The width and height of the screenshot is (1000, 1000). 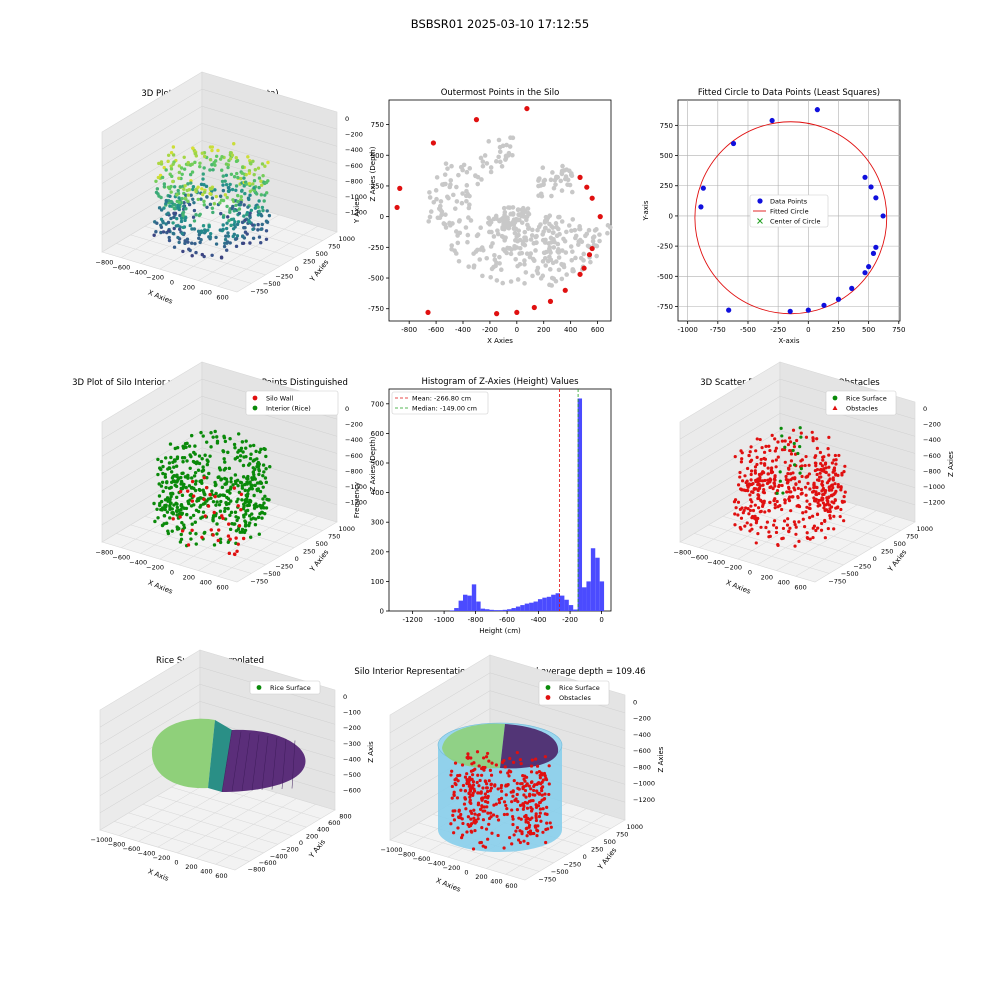 I want to click on y-tick-label: 300, so click(x=377, y=523).